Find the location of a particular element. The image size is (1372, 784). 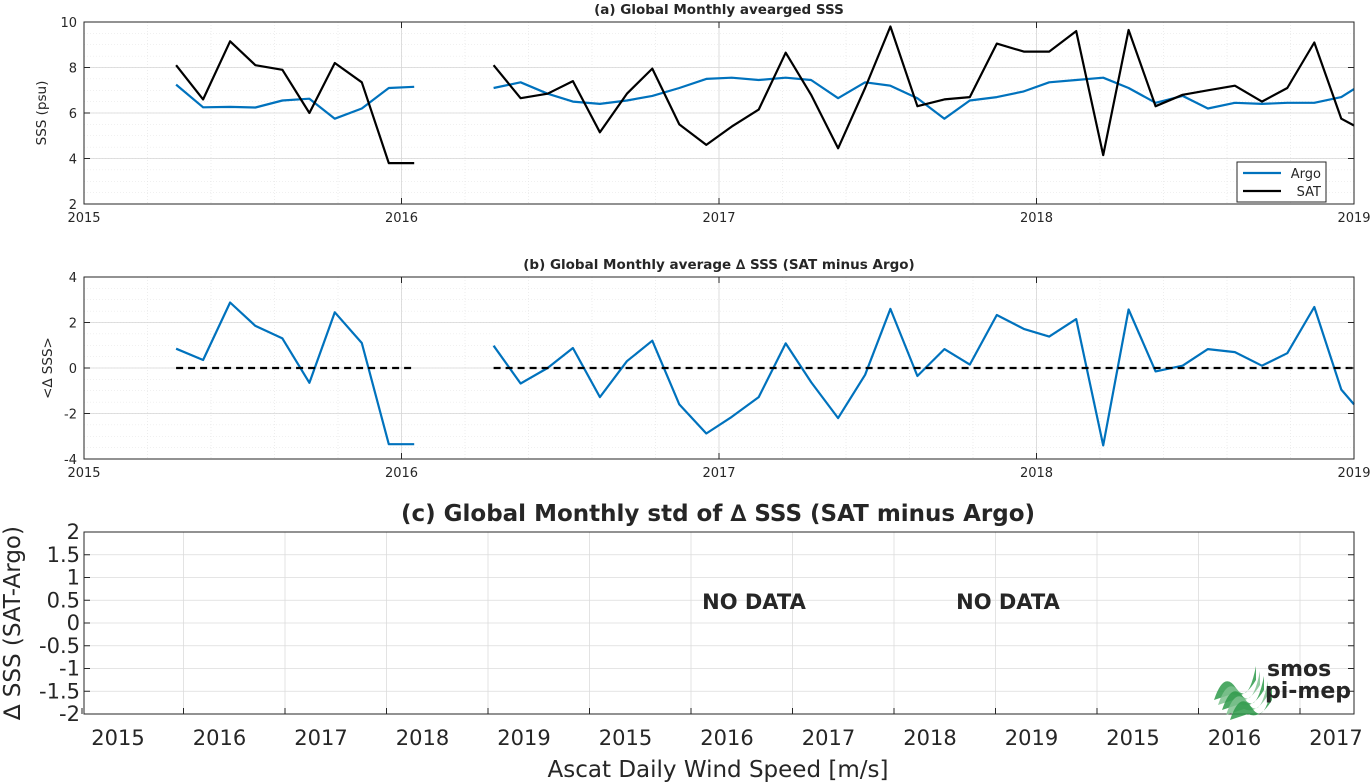

y-axis-label: ∆ SSS (SAT-Argo) is located at coordinates (13, 623).